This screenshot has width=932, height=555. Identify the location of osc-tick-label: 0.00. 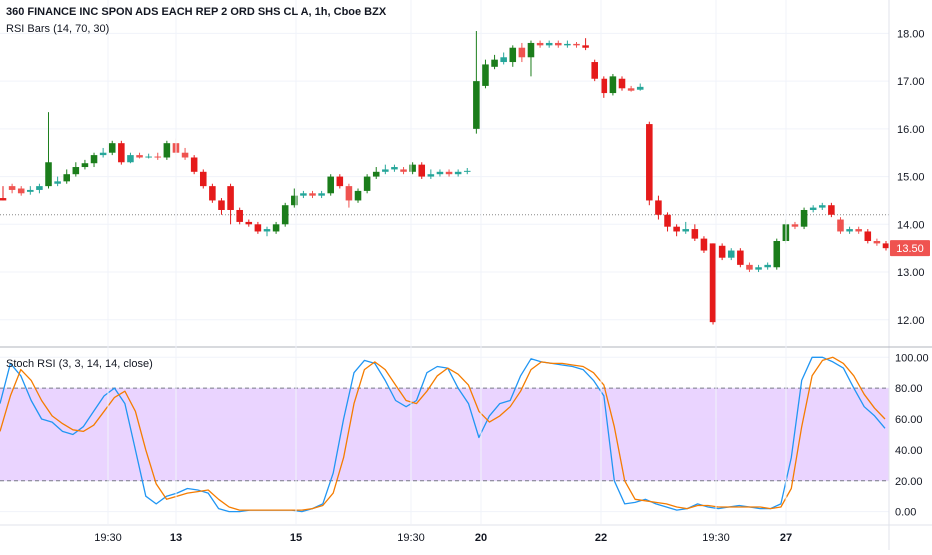
(905, 513).